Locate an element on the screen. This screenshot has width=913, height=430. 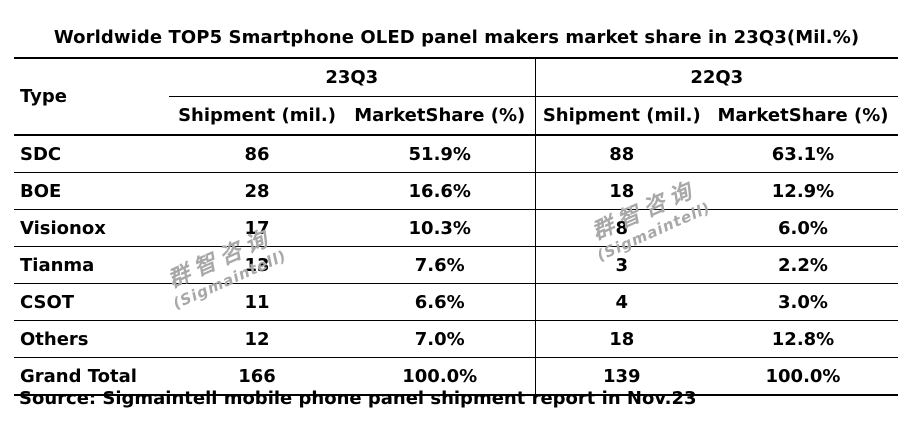
total-row: Grand Total 166 100.0% 139 100.0% is located at coordinates (456, 376).